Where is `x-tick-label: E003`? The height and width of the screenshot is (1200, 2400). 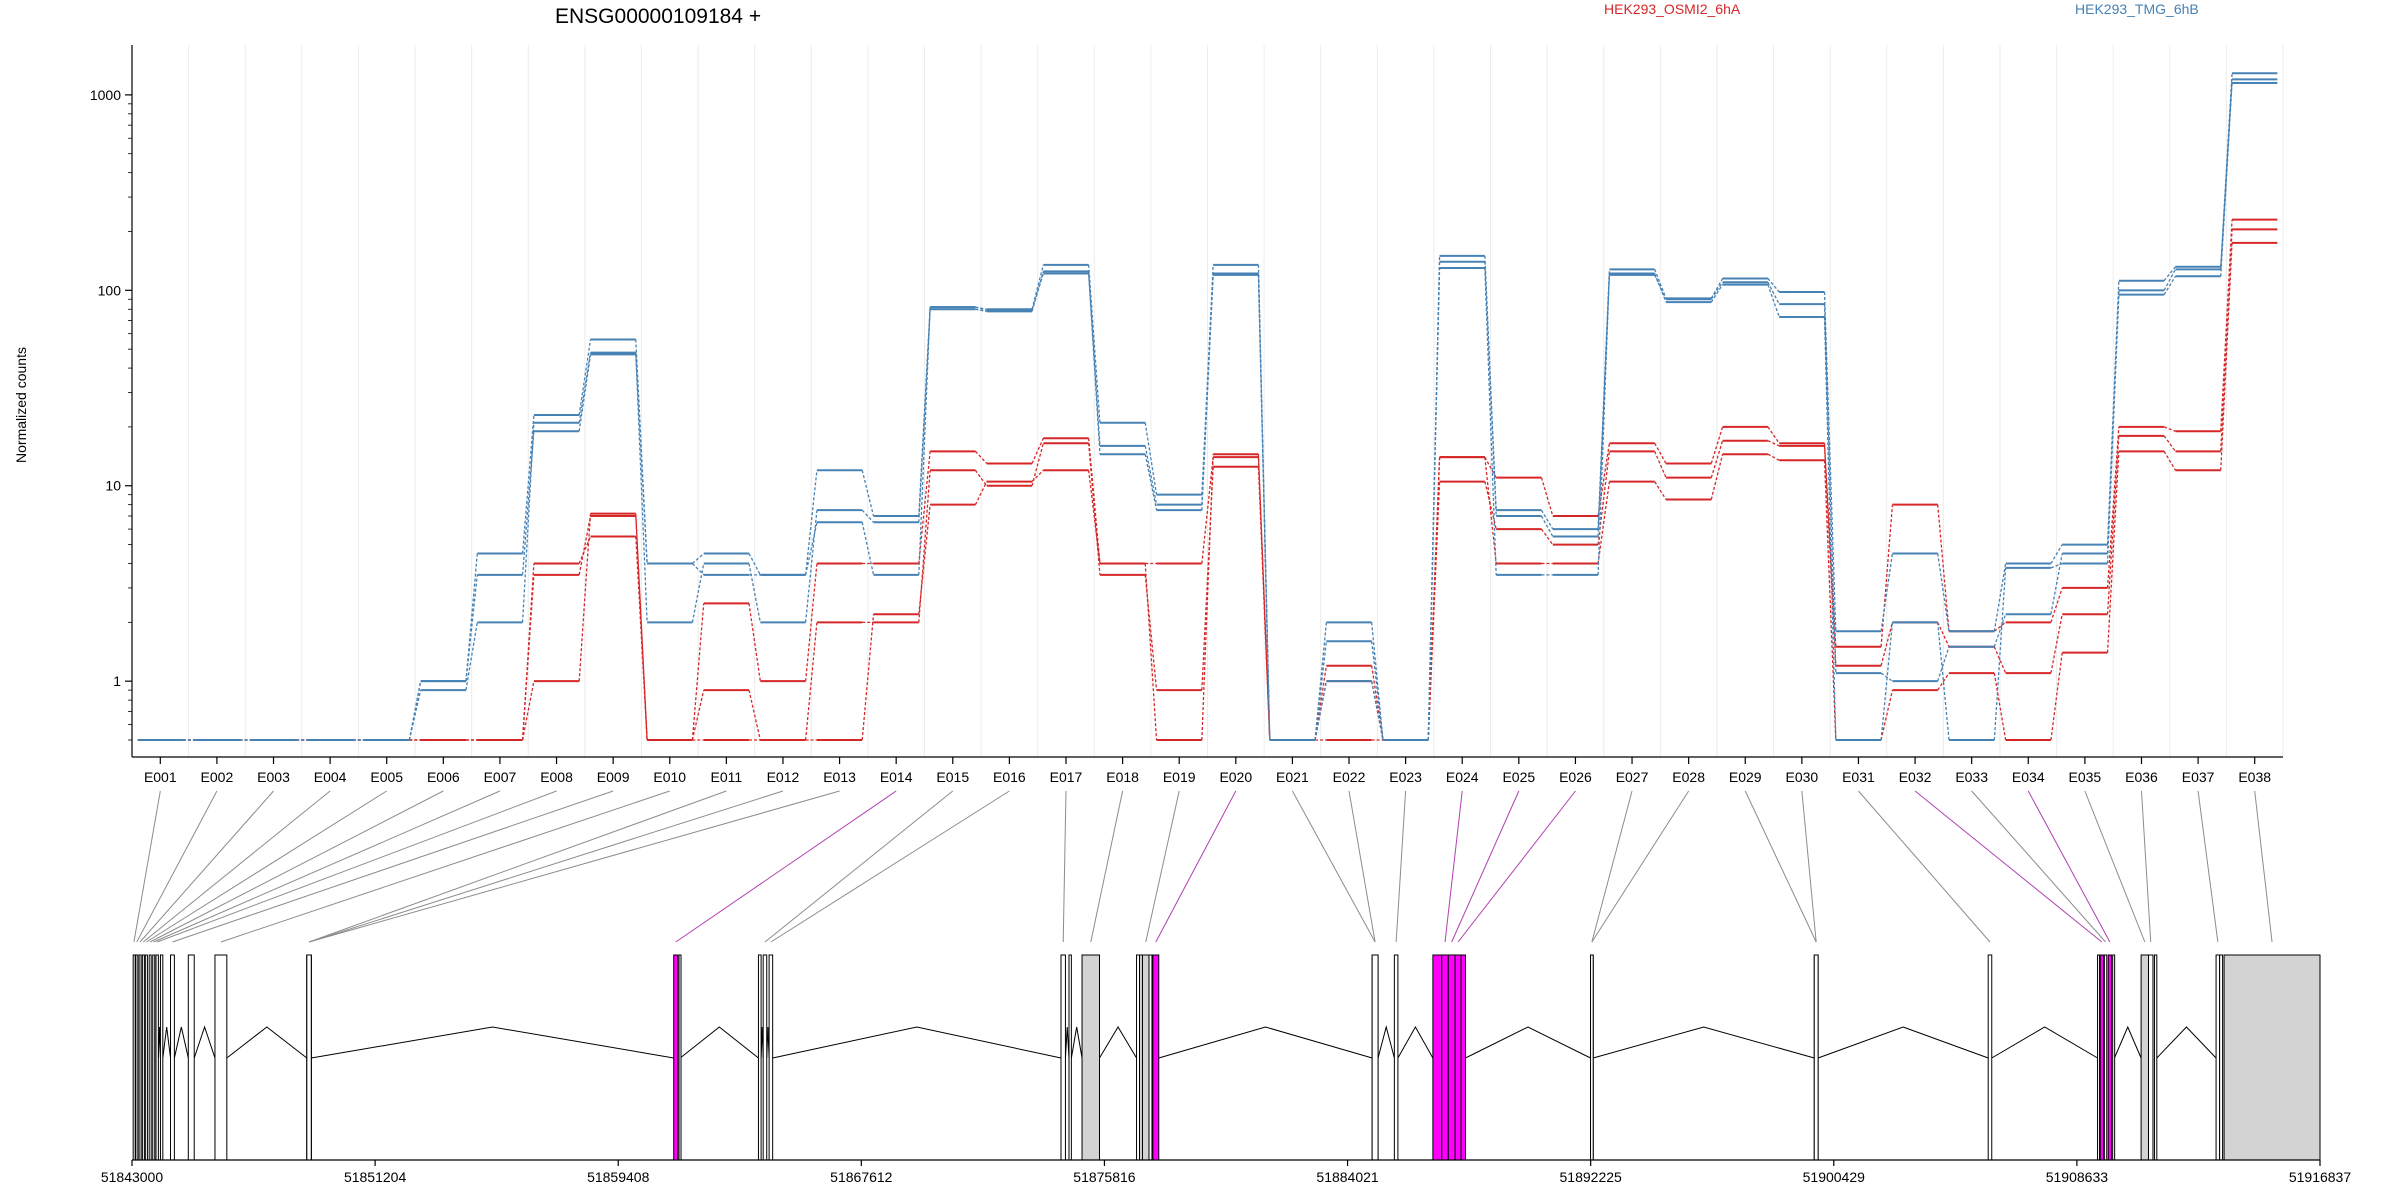
x-tick-label: E003 is located at coordinates (273, 777).